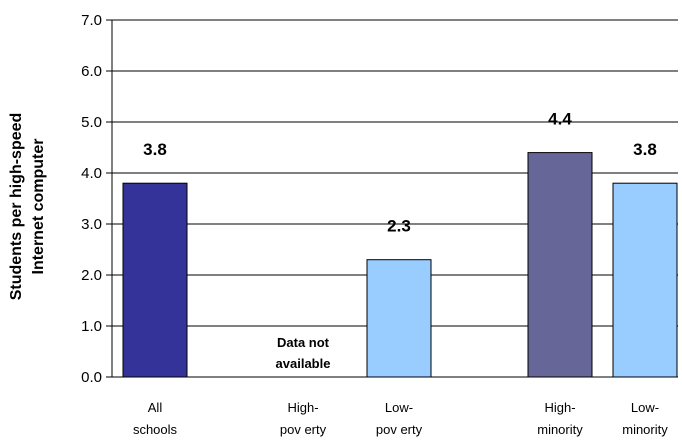  What do you see at coordinates (91, 20) in the screenshot?
I see `y-tick-label: 7.0` at bounding box center [91, 20].